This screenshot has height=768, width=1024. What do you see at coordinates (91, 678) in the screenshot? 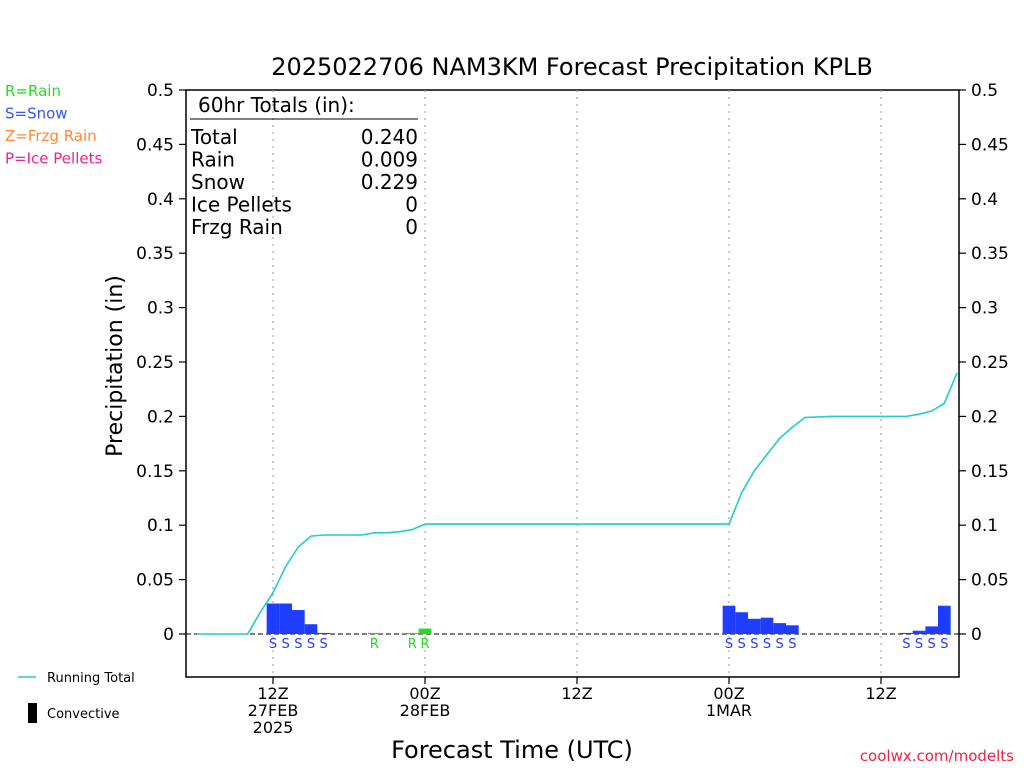
I see `legend-running-total-label: Running Total` at bounding box center [91, 678].